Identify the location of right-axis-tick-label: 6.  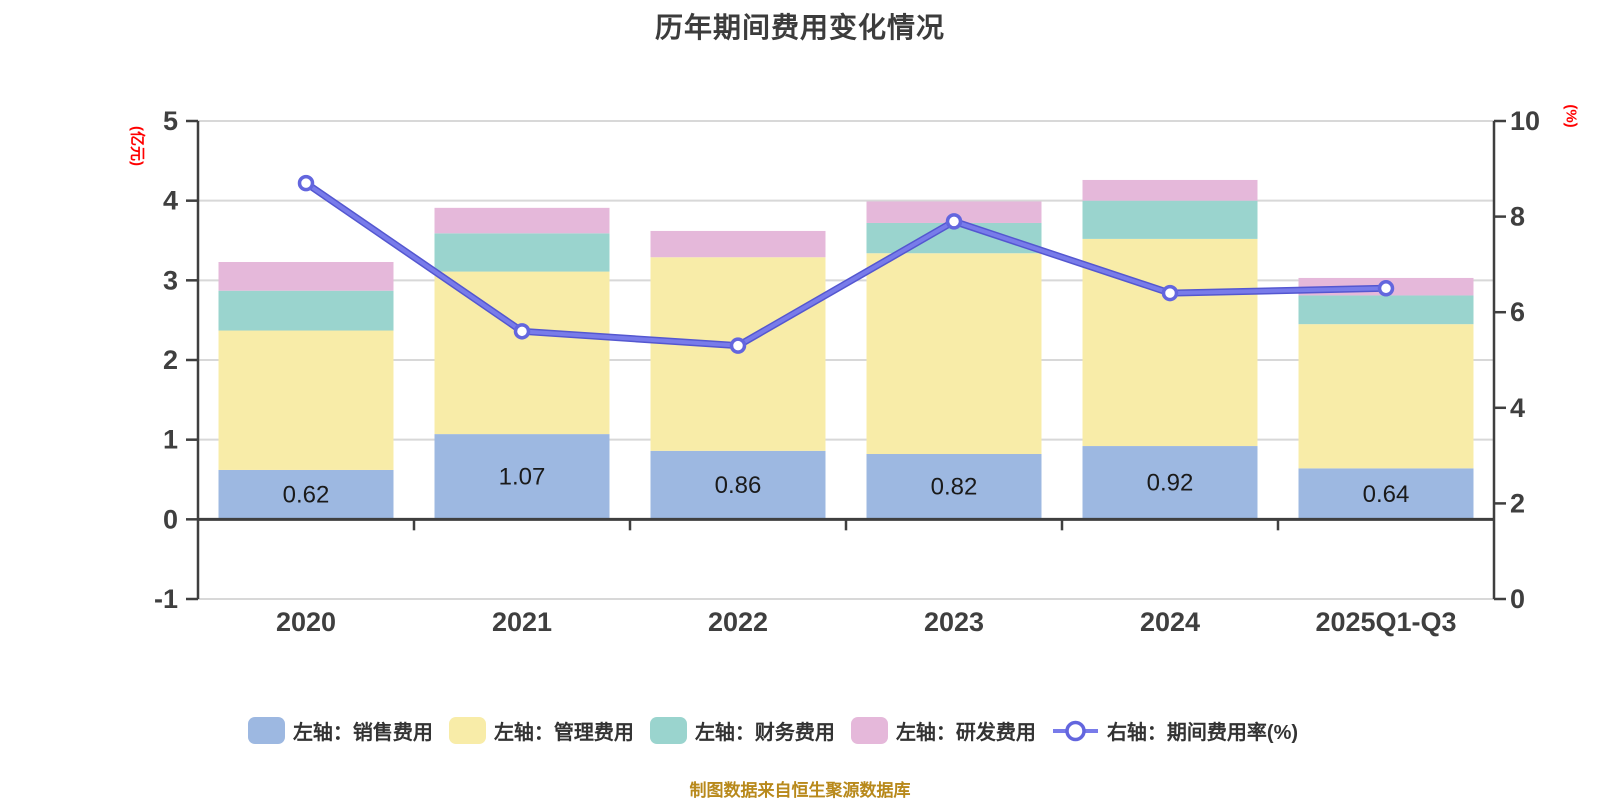
(1517, 312).